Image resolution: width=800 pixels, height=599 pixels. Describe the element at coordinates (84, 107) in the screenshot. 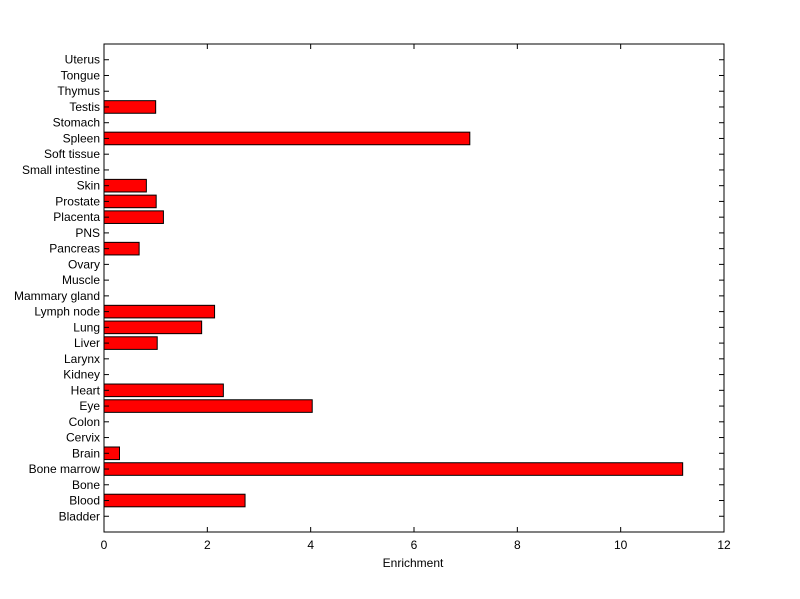

I see `y-tick-label: Testis` at that location.